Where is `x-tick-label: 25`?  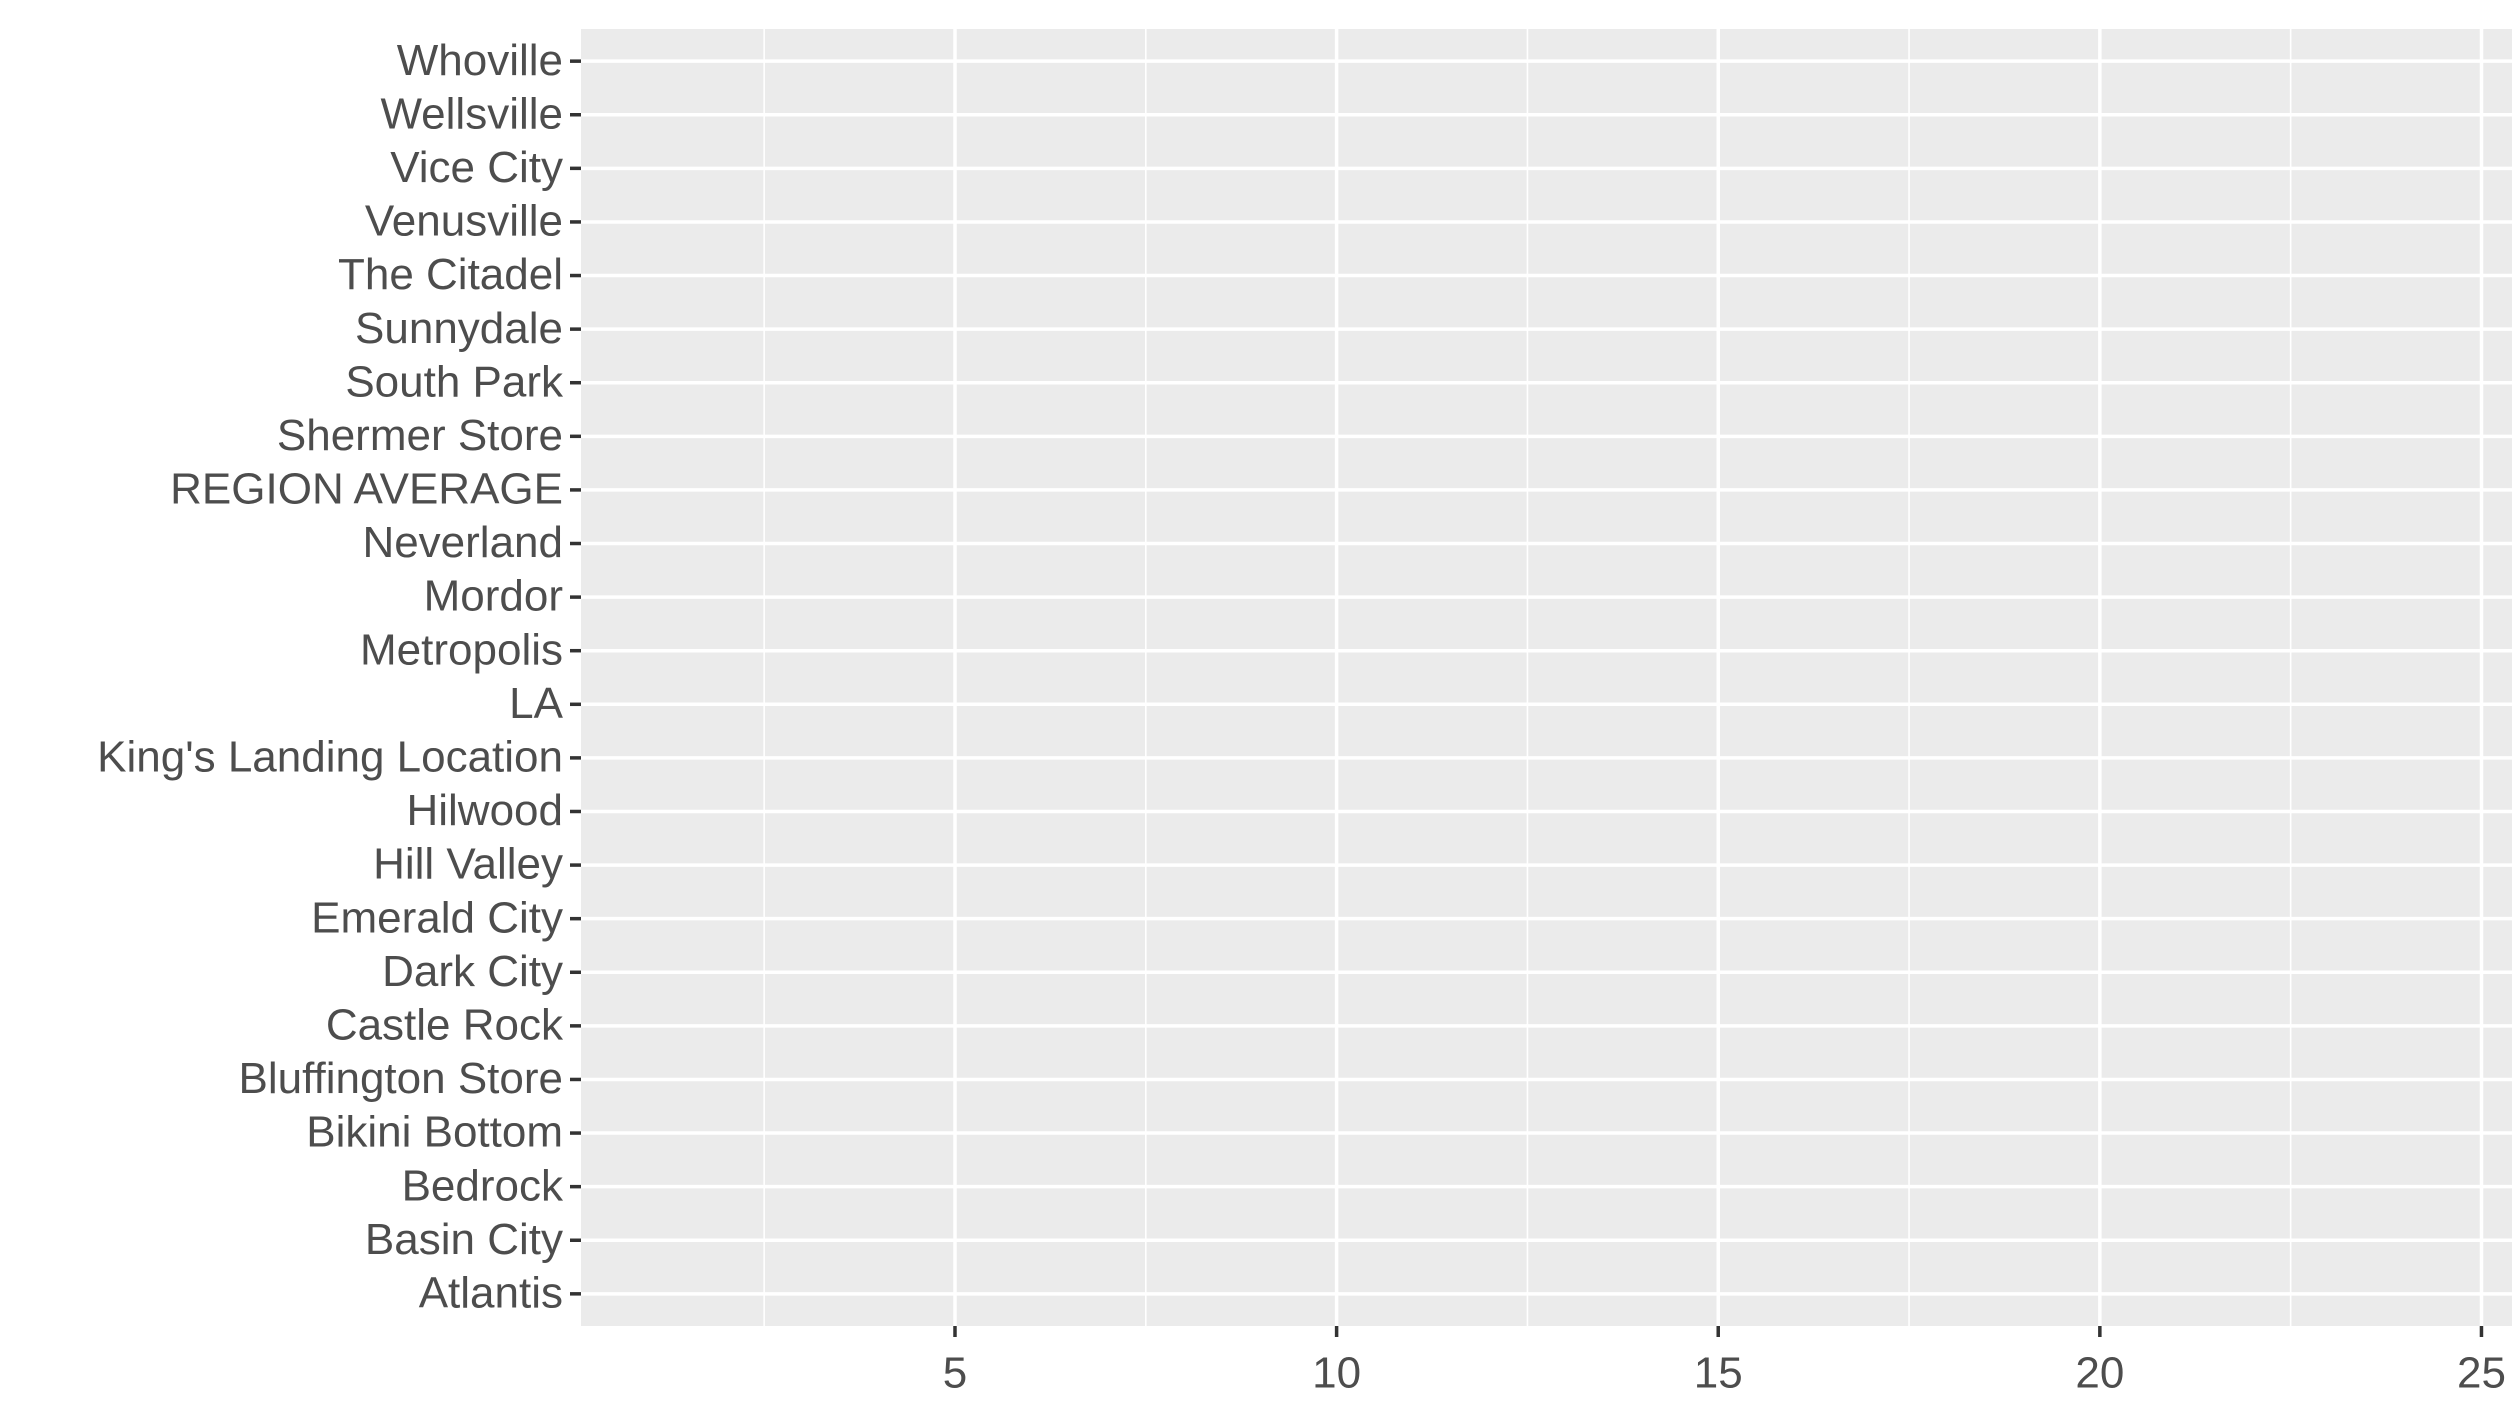
x-tick-label: 25 is located at coordinates (2481, 1373).